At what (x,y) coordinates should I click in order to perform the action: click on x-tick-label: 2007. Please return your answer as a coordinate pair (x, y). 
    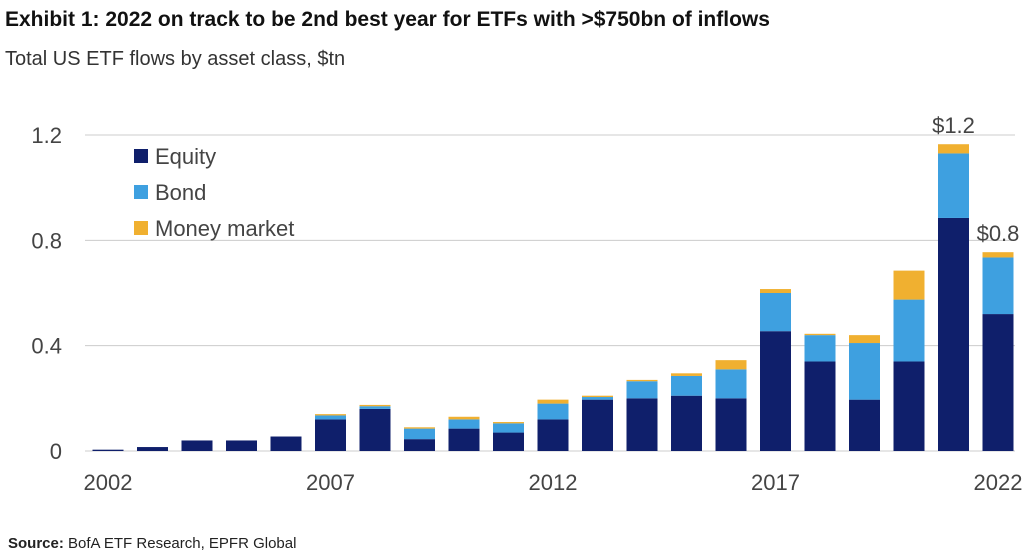
    Looking at the image, I should click on (330, 482).